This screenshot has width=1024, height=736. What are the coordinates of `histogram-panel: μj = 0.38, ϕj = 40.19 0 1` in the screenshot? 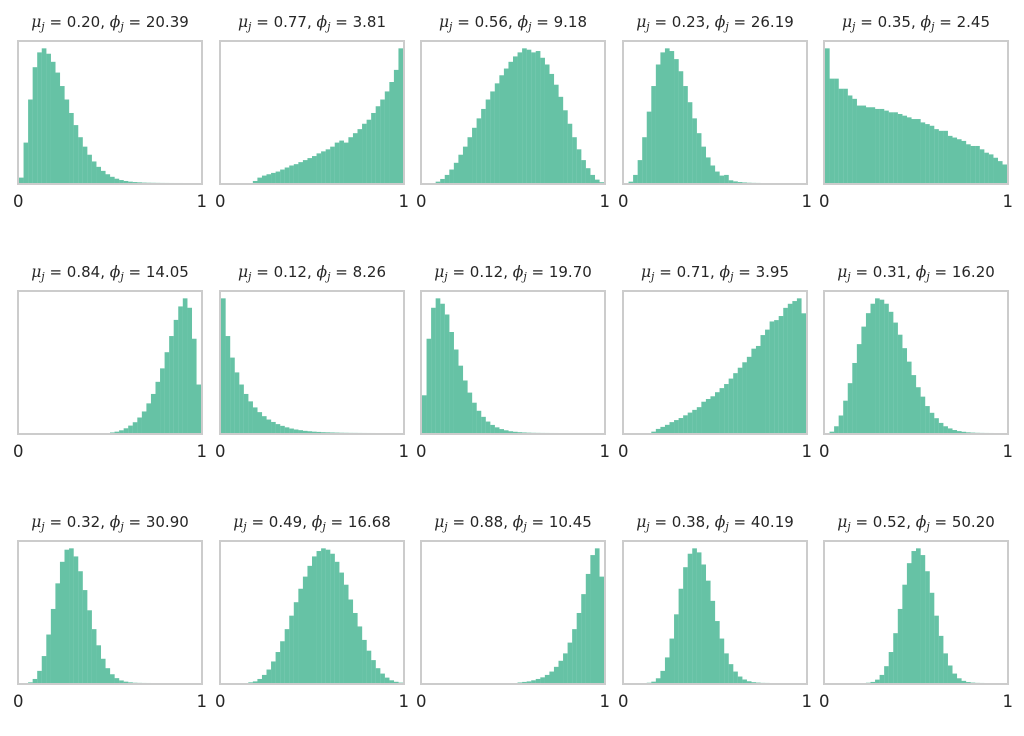 It's located at (715, 613).